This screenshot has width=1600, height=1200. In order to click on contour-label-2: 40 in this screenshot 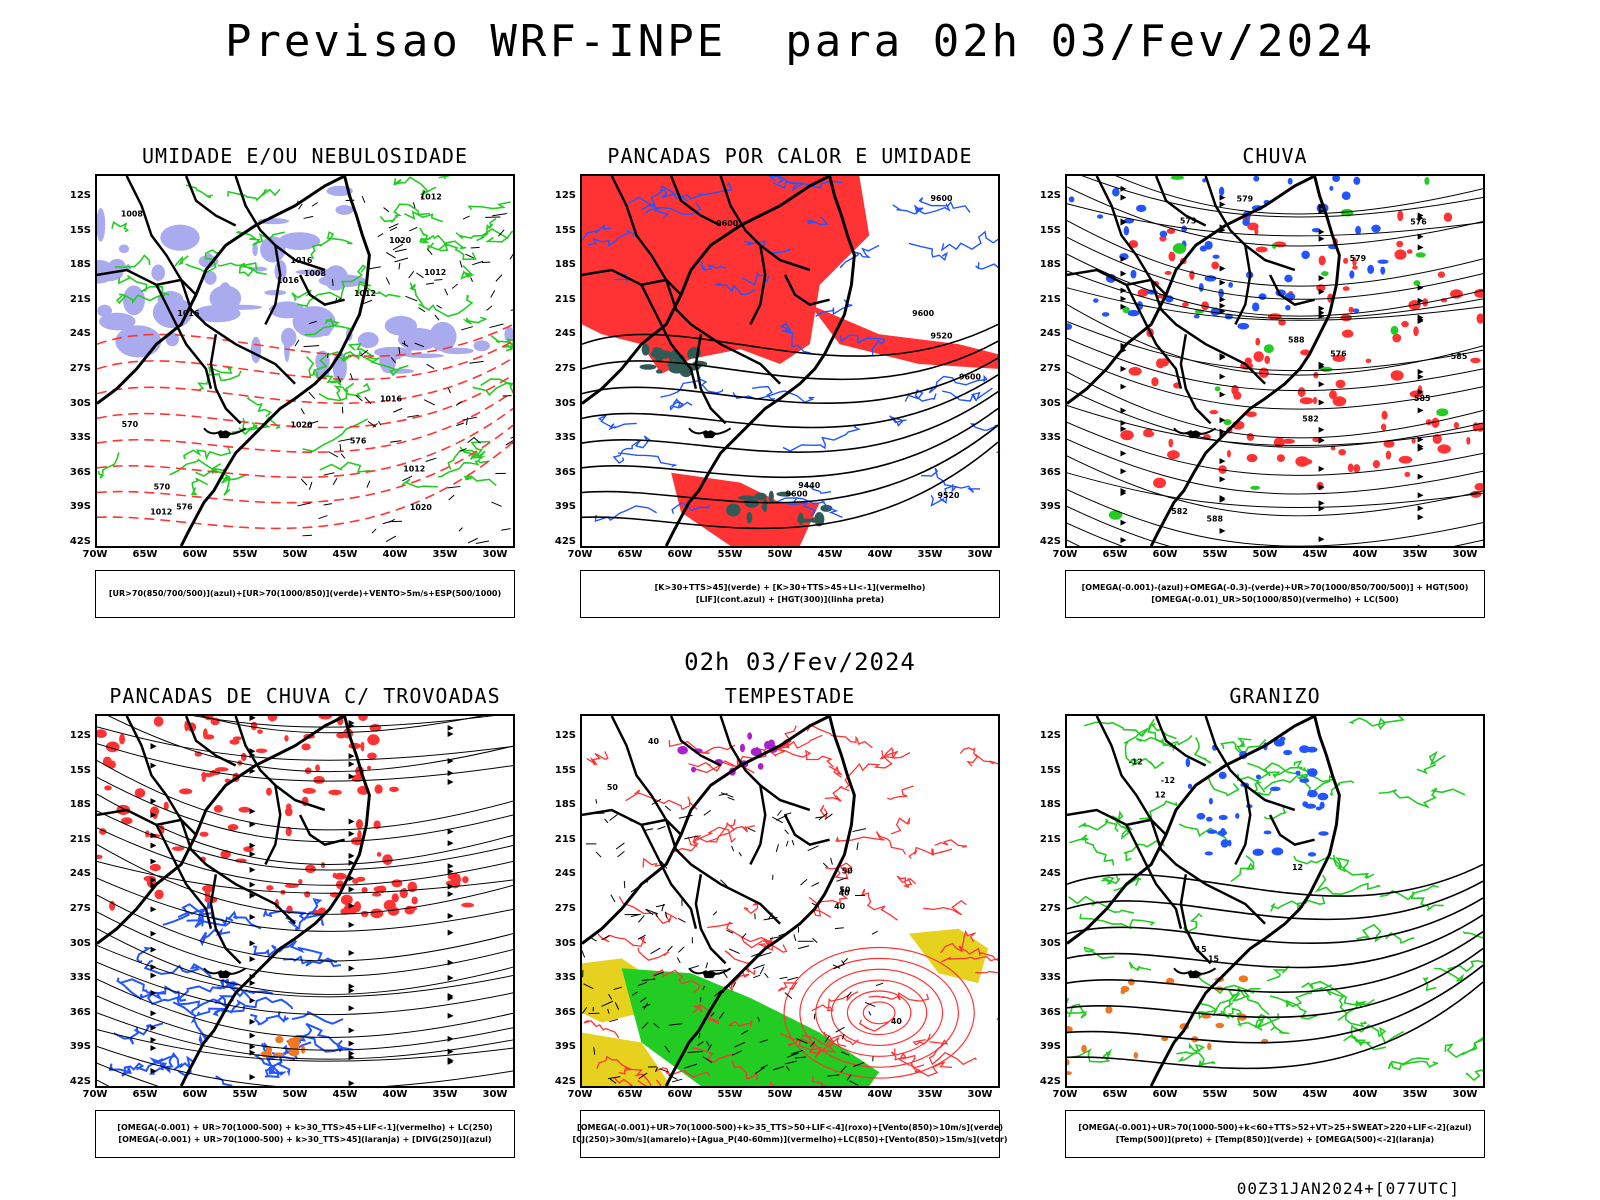, I will do `click(840, 906)`.